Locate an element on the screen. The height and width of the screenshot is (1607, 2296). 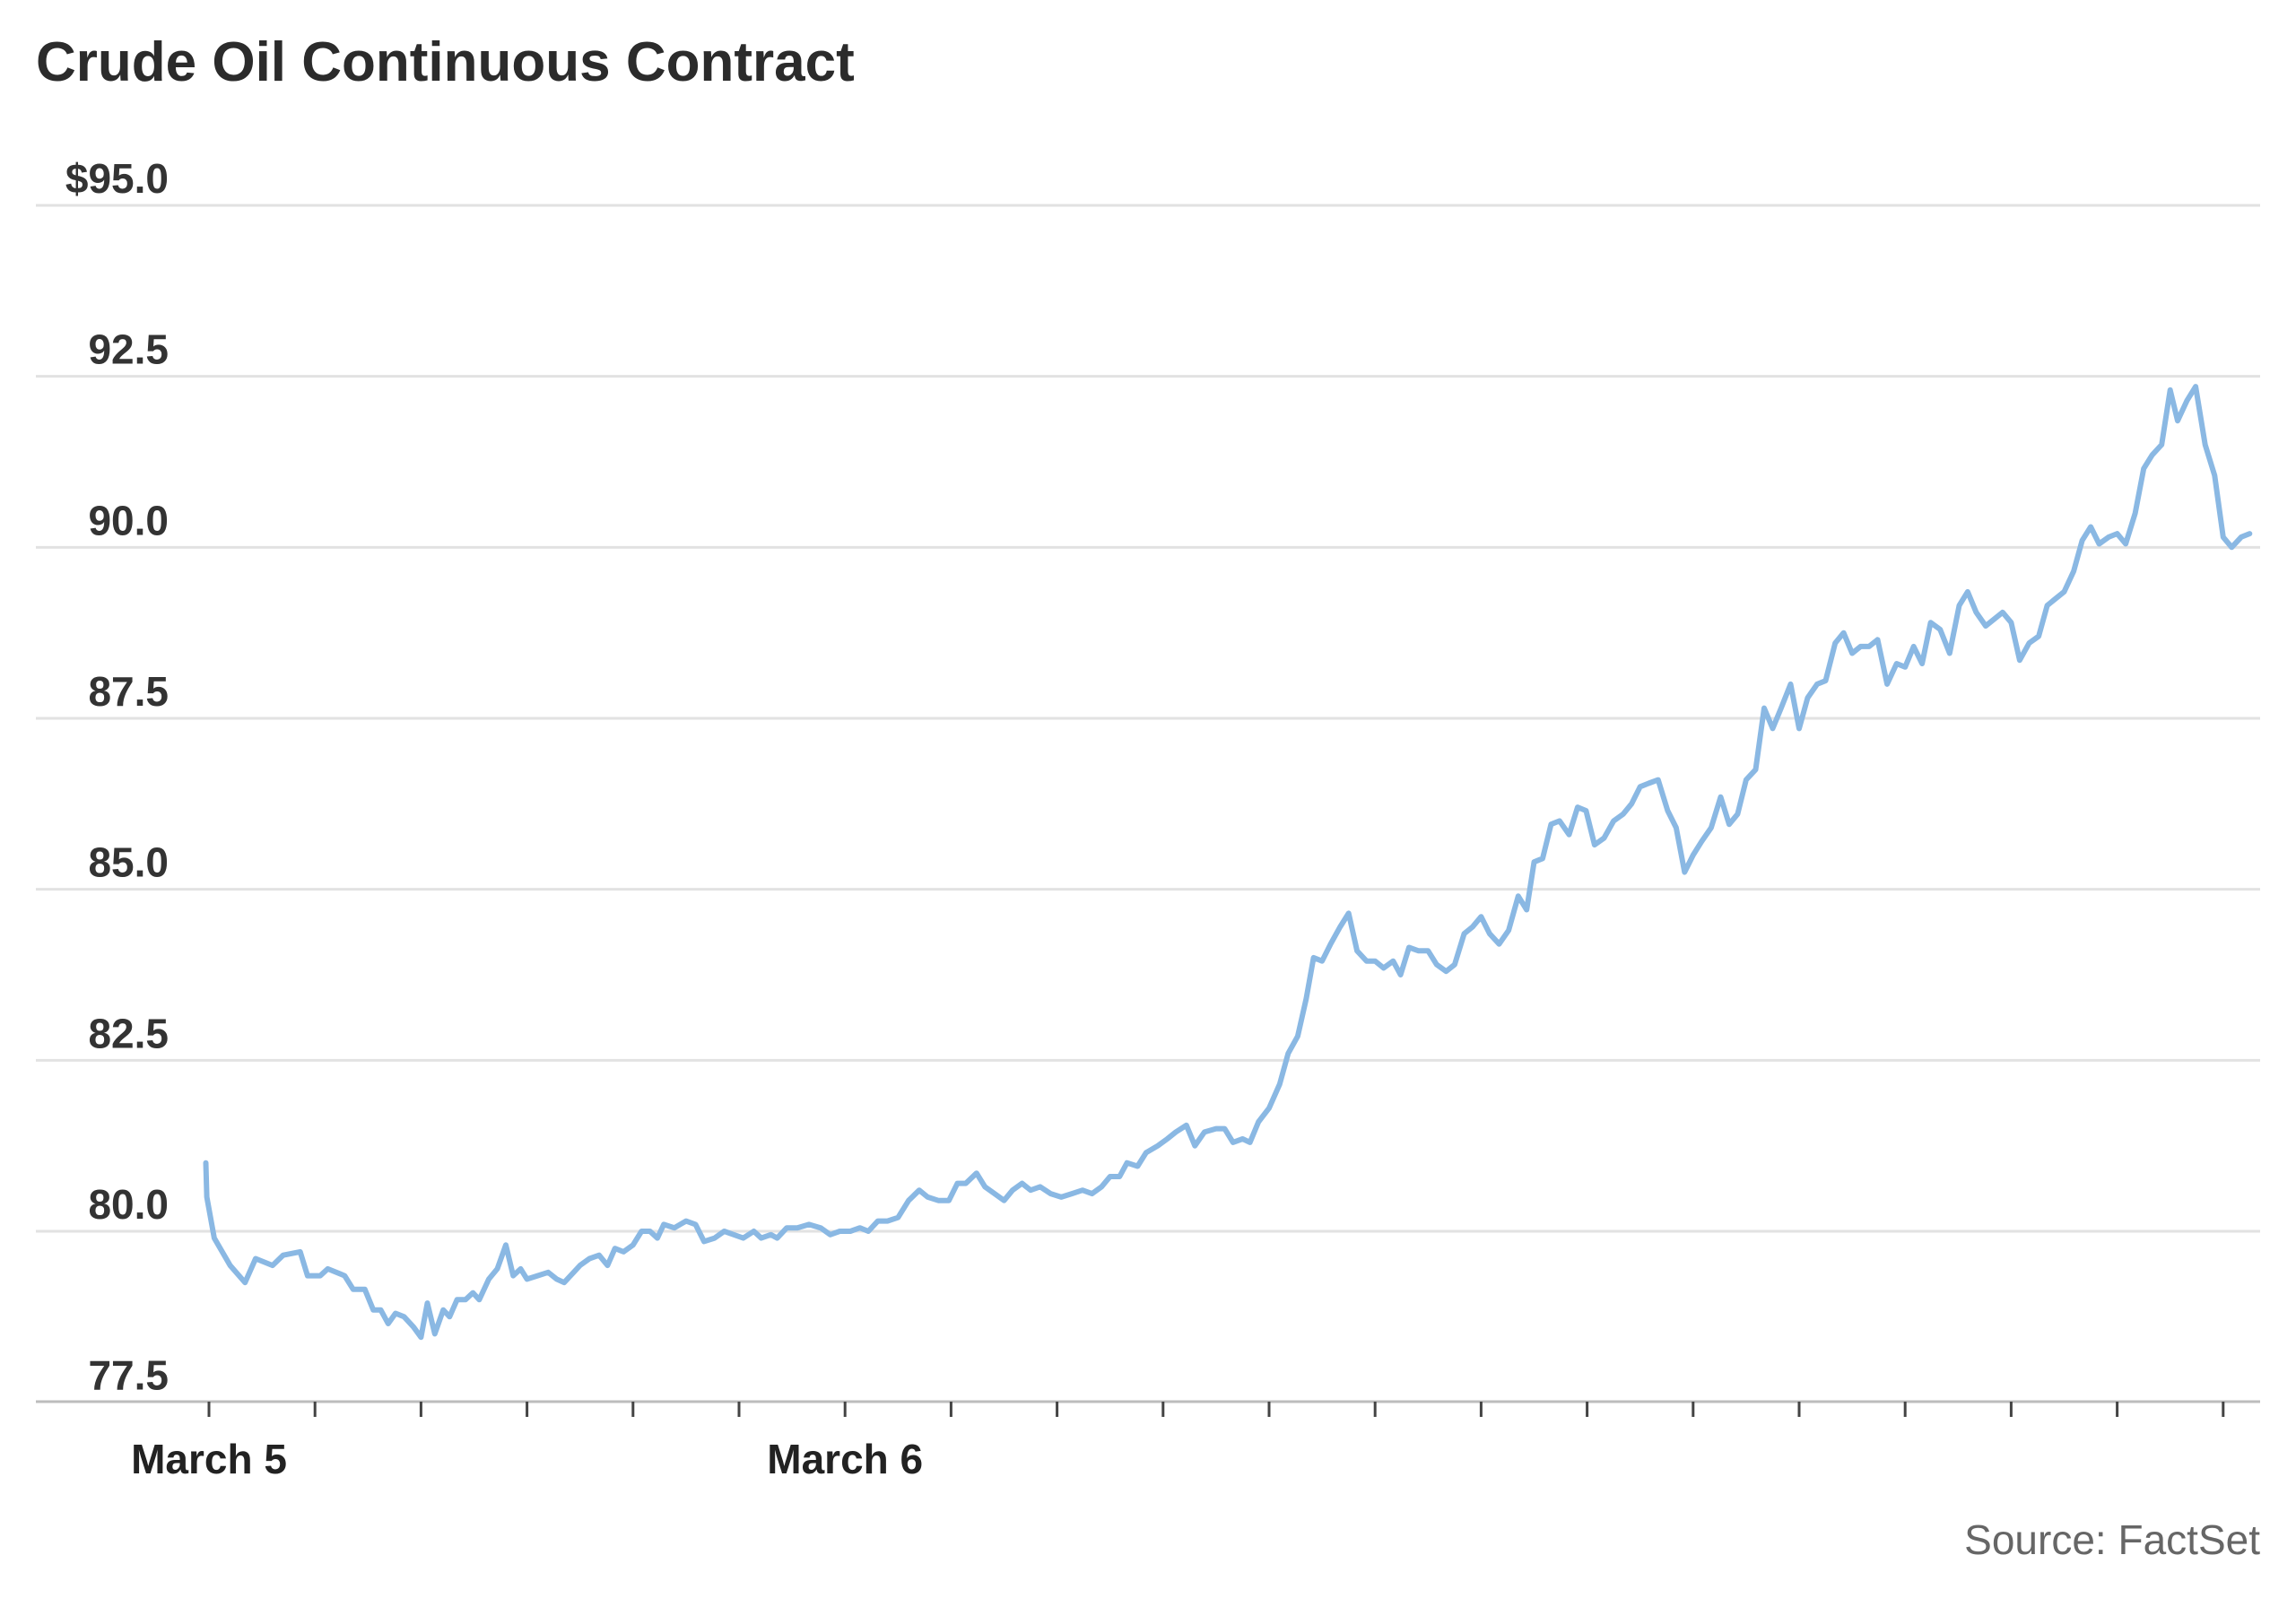
x-axis-ticks is located at coordinates (1216, 1410).